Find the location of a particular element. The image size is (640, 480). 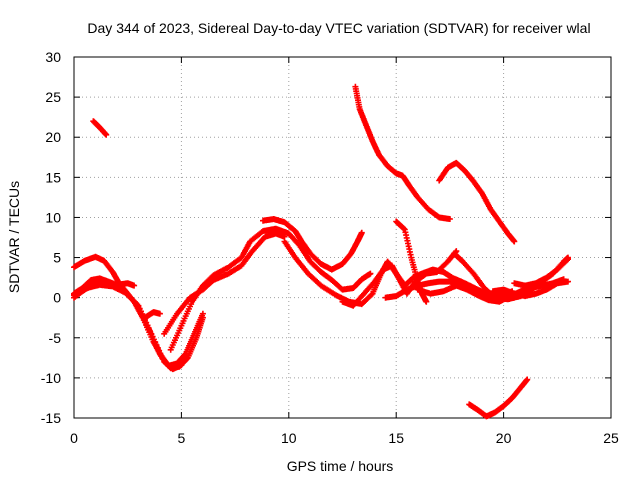

y-tick-label: -10 is located at coordinates (51, 378).